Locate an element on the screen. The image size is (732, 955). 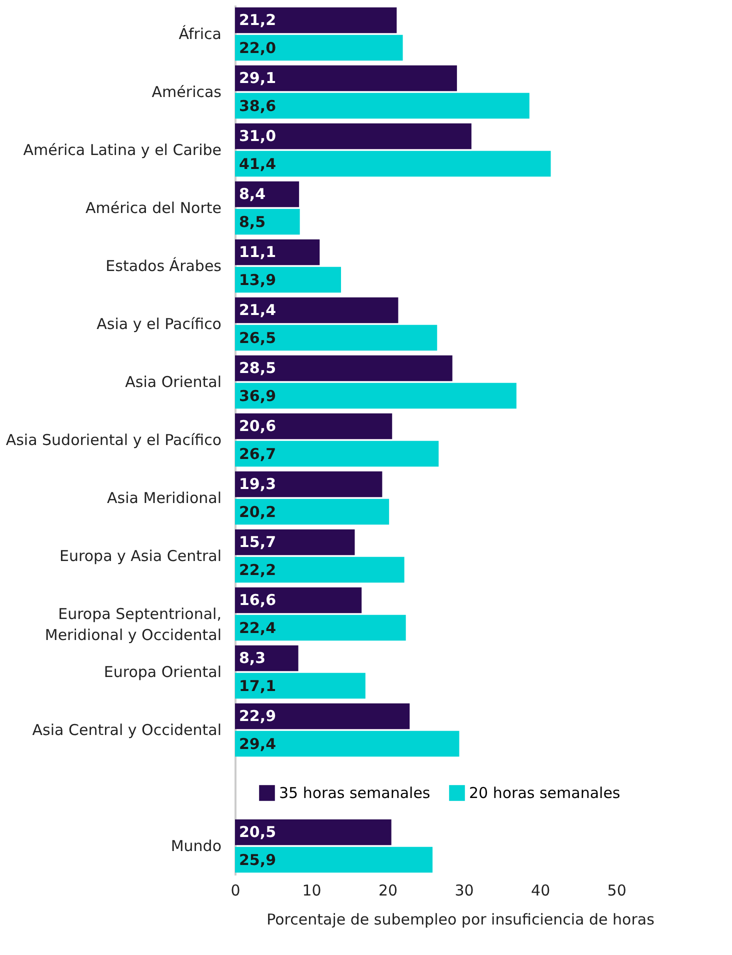
data-label: 8,3 is located at coordinates (252, 658).